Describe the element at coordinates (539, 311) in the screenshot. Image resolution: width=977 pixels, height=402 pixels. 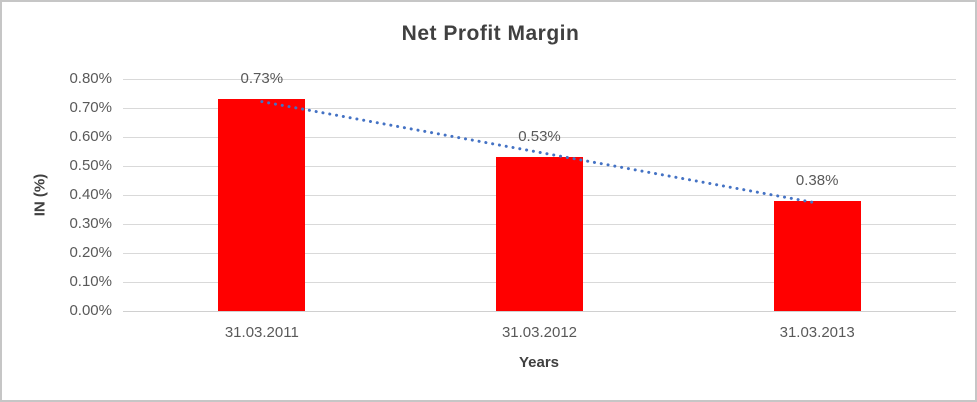
I see `x-axis-line` at that location.